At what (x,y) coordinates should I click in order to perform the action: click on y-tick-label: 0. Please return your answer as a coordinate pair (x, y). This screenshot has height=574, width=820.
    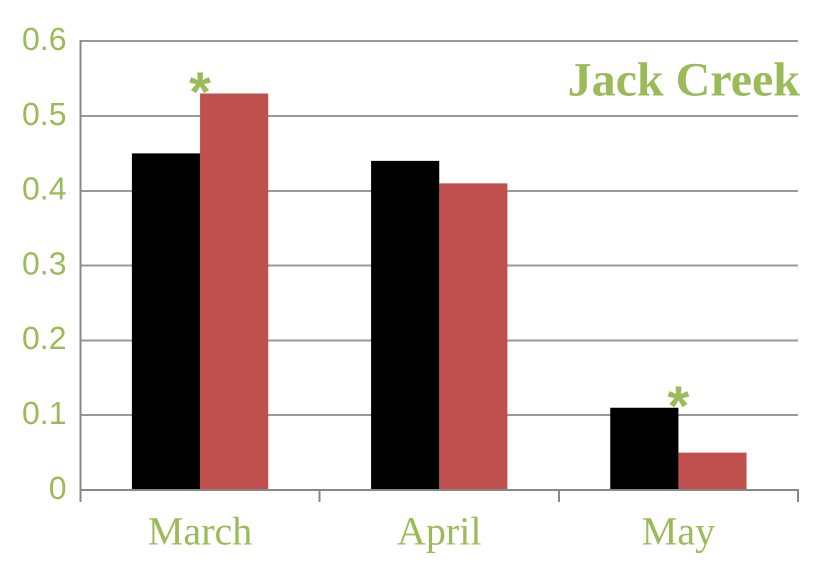
    Looking at the image, I should click on (57, 488).